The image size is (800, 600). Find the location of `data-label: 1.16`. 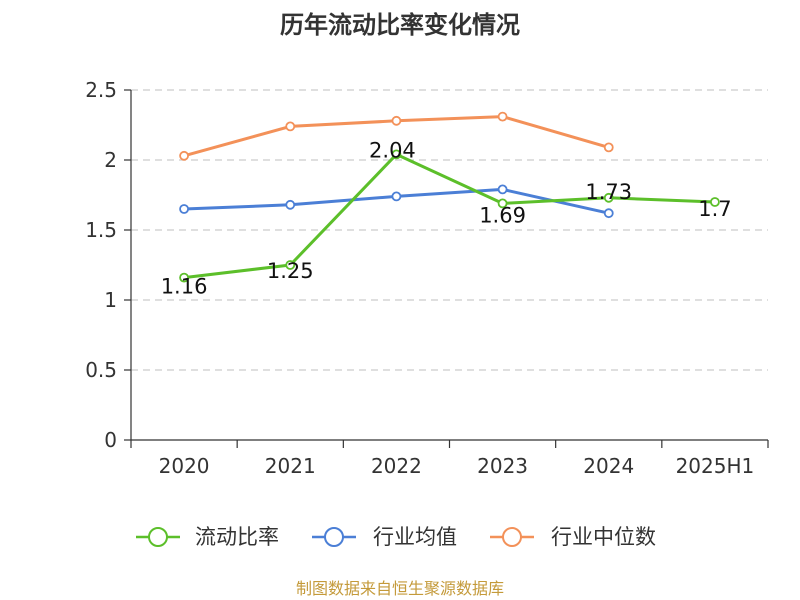

data-label: 1.16 is located at coordinates (184, 287).